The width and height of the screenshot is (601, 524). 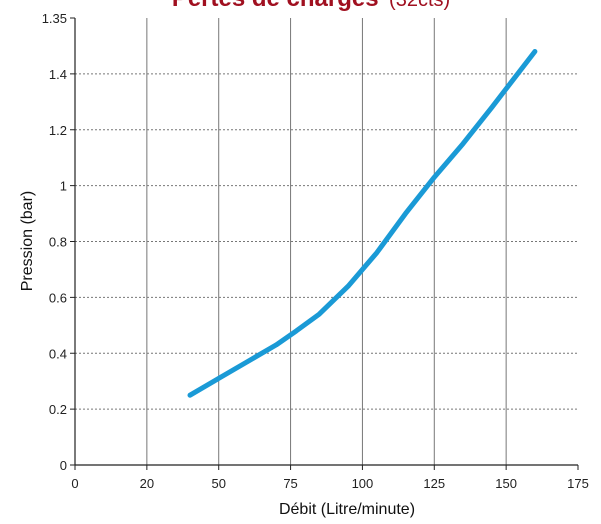 What do you see at coordinates (58, 353) in the screenshot?
I see `y-tick-label: 0.4` at bounding box center [58, 353].